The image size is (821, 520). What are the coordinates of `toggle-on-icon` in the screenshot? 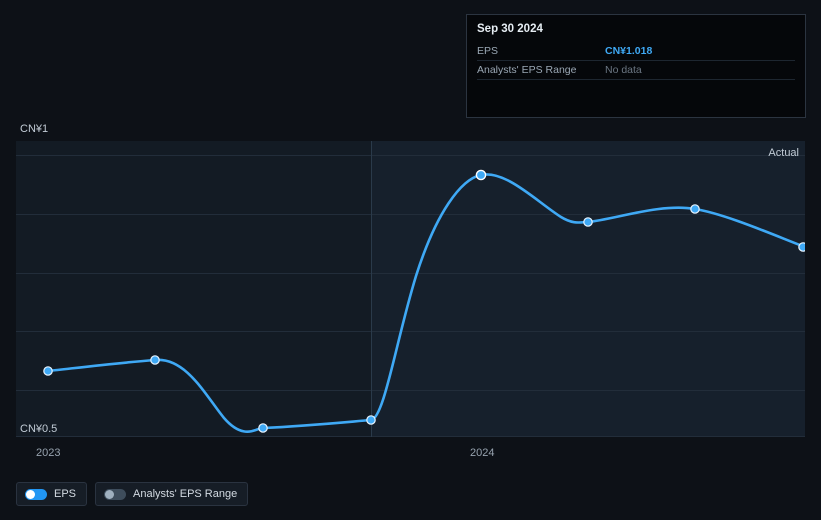 It's located at (36, 494).